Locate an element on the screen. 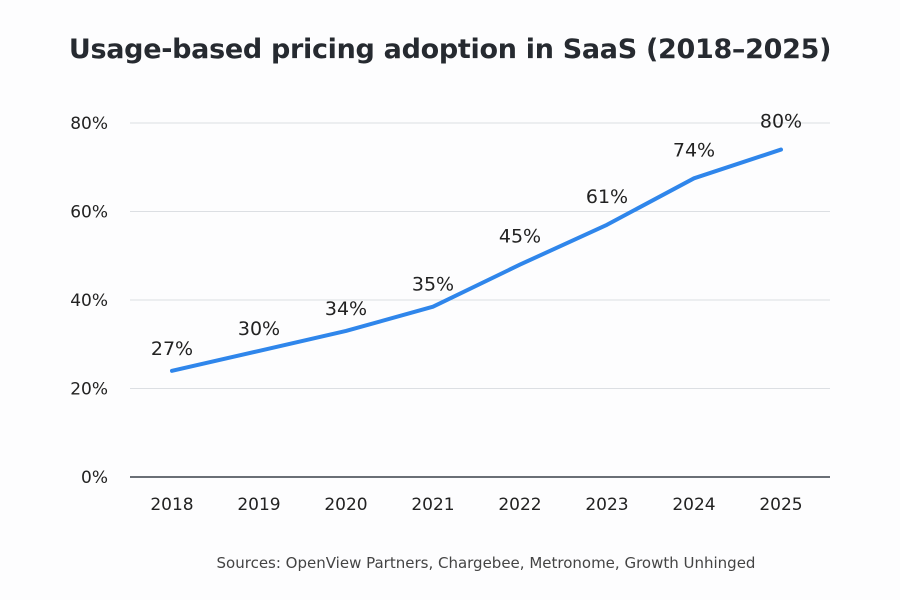 The height and width of the screenshot is (600, 900). x-tick-label: 2024 is located at coordinates (693, 505).